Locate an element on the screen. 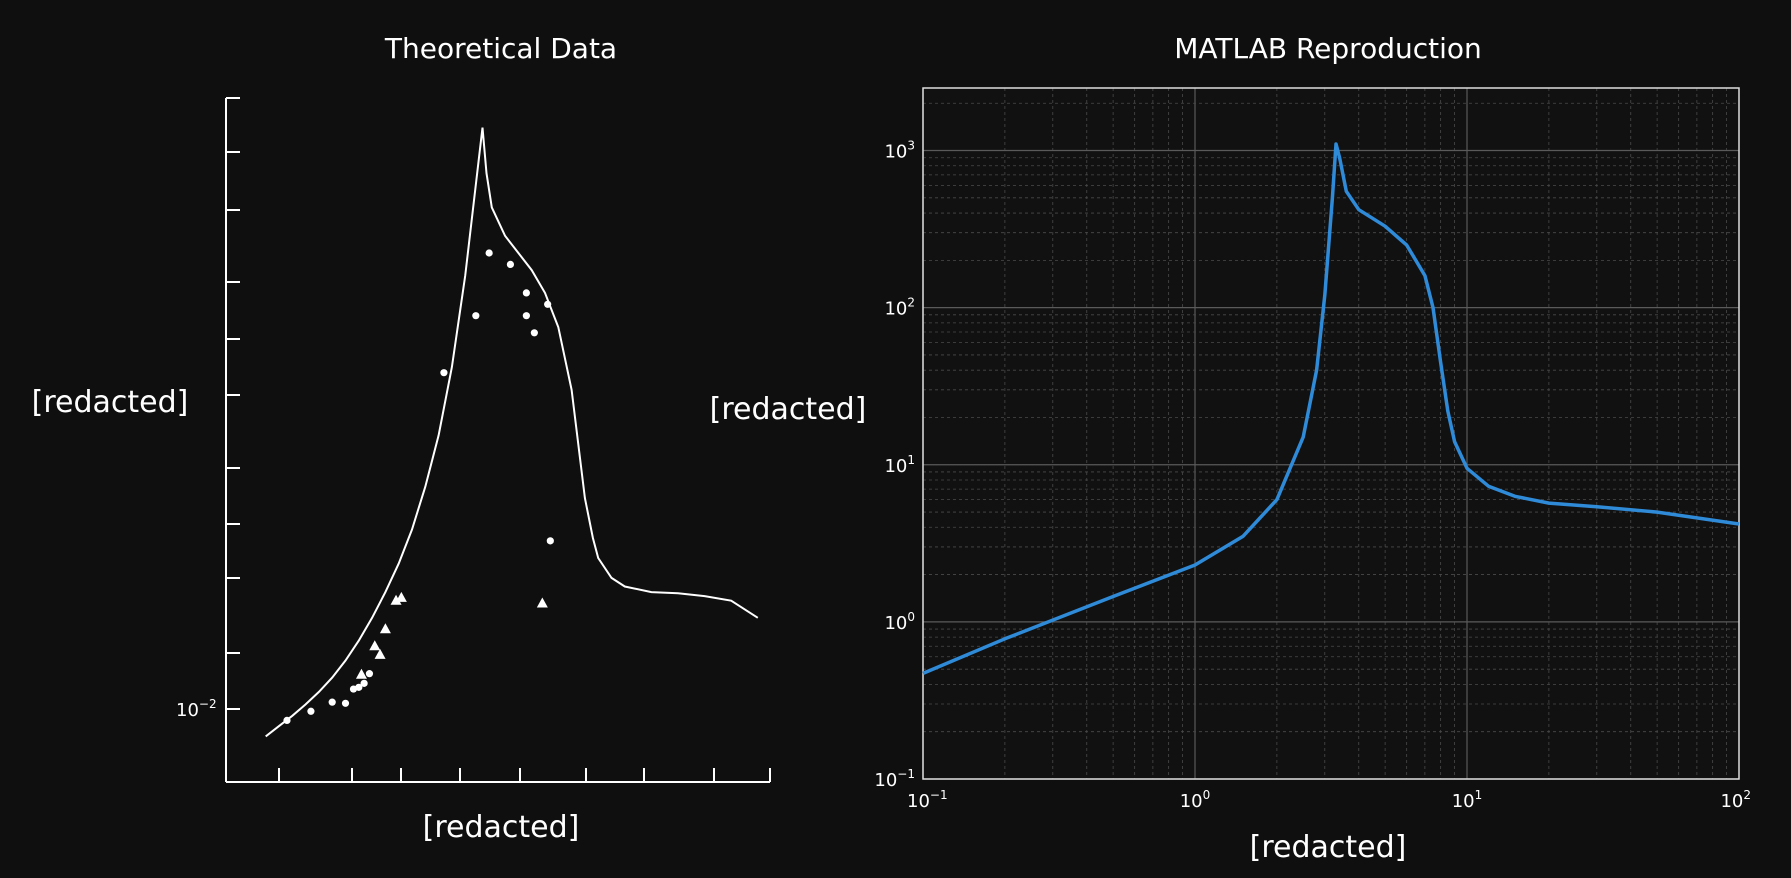 This screenshot has height=878, width=1791. y-tick-label: 10⁻¹ is located at coordinates (894, 779).